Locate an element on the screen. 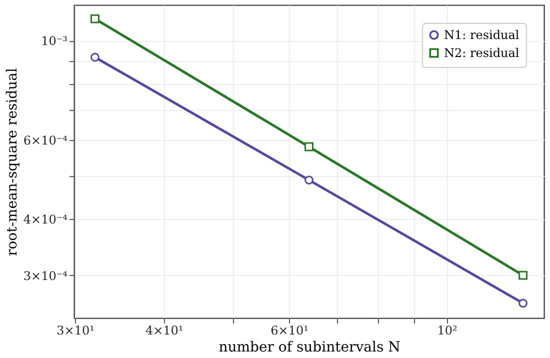 This screenshot has width=550, height=358. x-tick-label: 3×10¹ is located at coordinates (75, 331).